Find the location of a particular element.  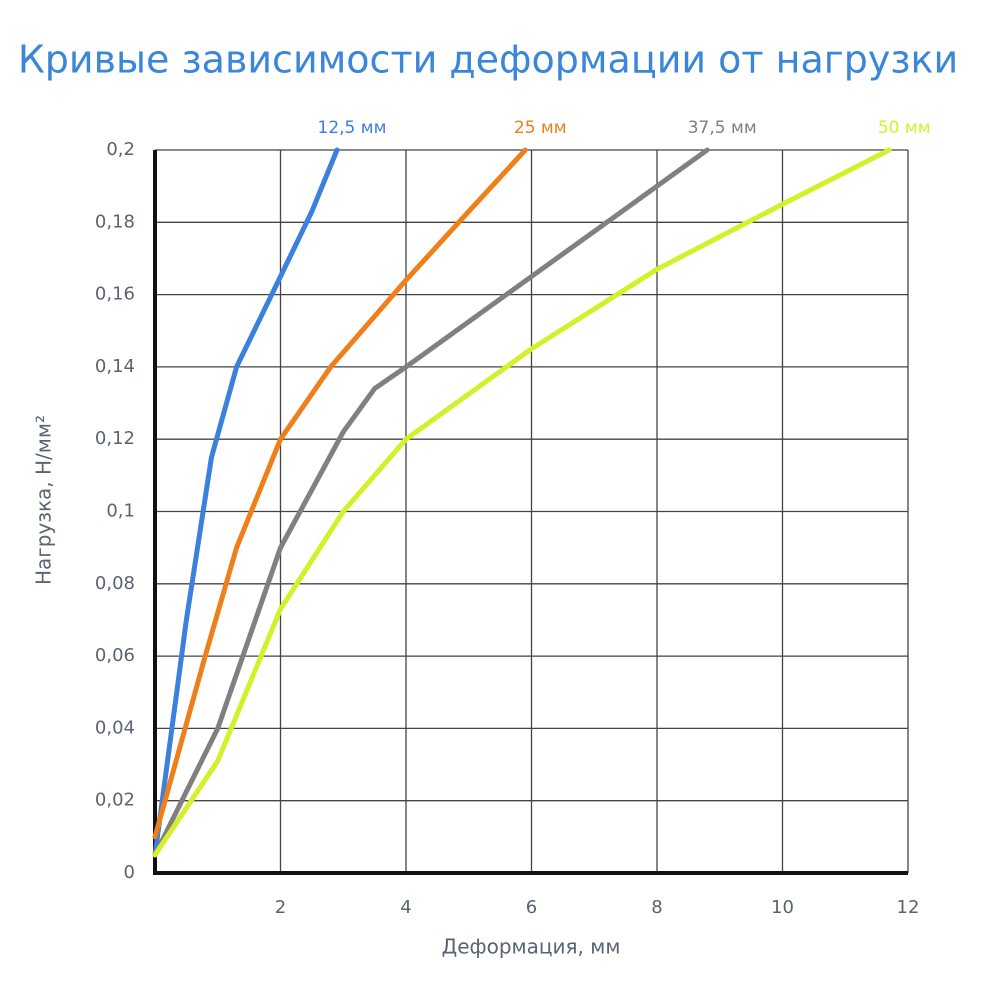

x-tick-label: 2 is located at coordinates (280, 907).